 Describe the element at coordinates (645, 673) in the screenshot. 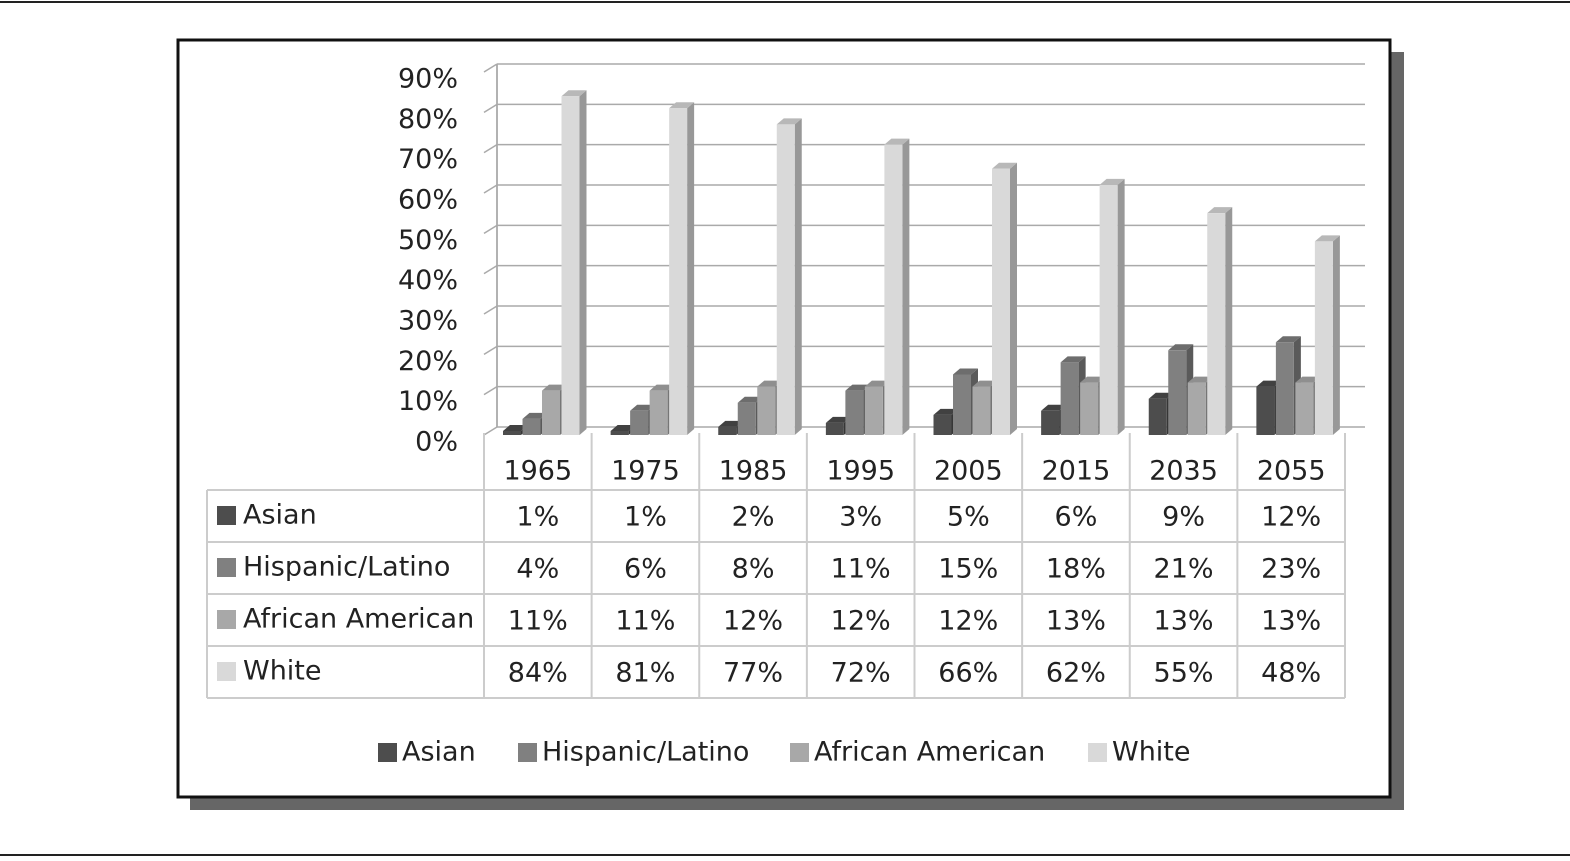

I see `table-cell: 81%` at that location.